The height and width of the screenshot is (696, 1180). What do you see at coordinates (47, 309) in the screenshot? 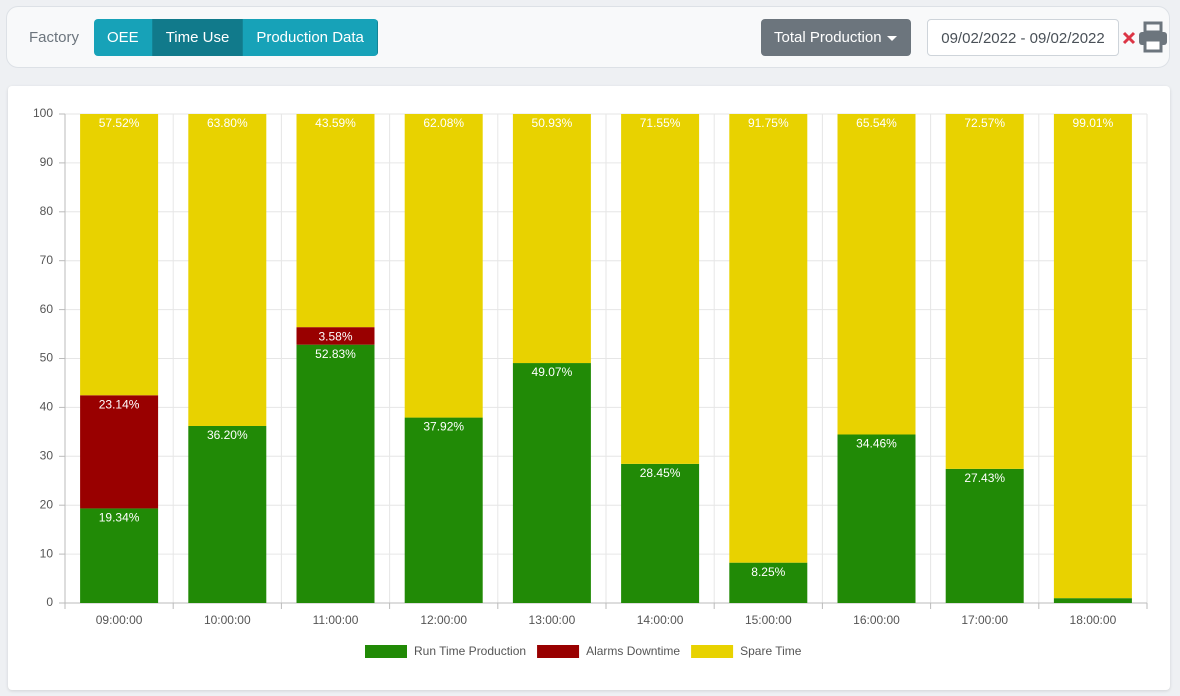
I see `y-tick-label: 60` at bounding box center [47, 309].